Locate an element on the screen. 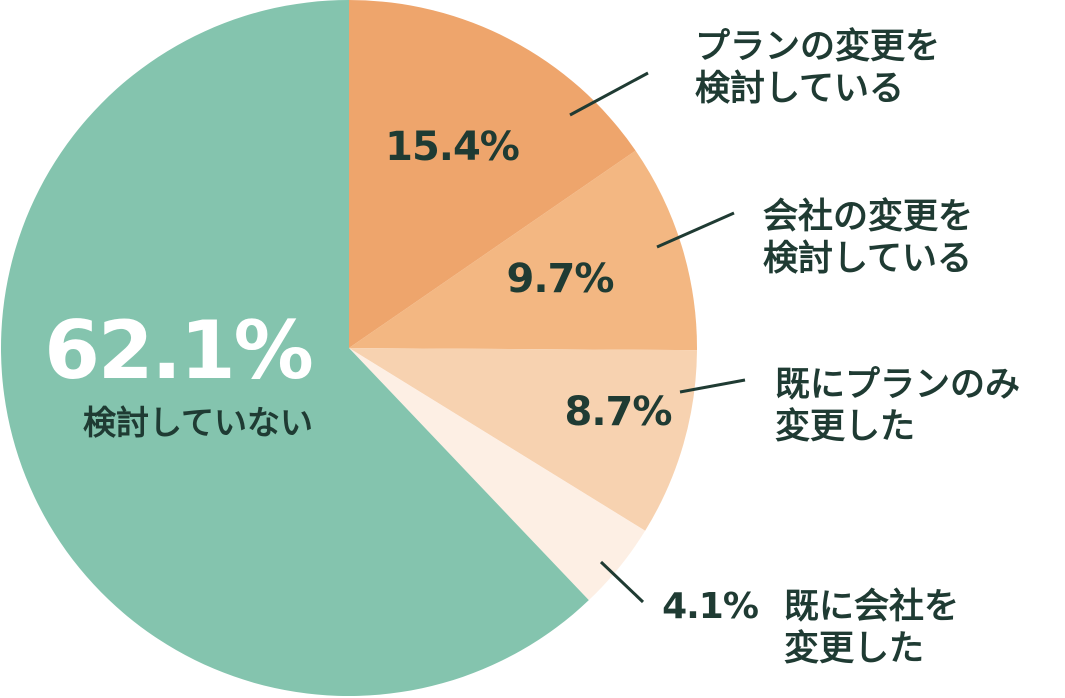 The image size is (1065, 698). slice-category-label: 既にプランのみ is located at coordinates (897, 385).